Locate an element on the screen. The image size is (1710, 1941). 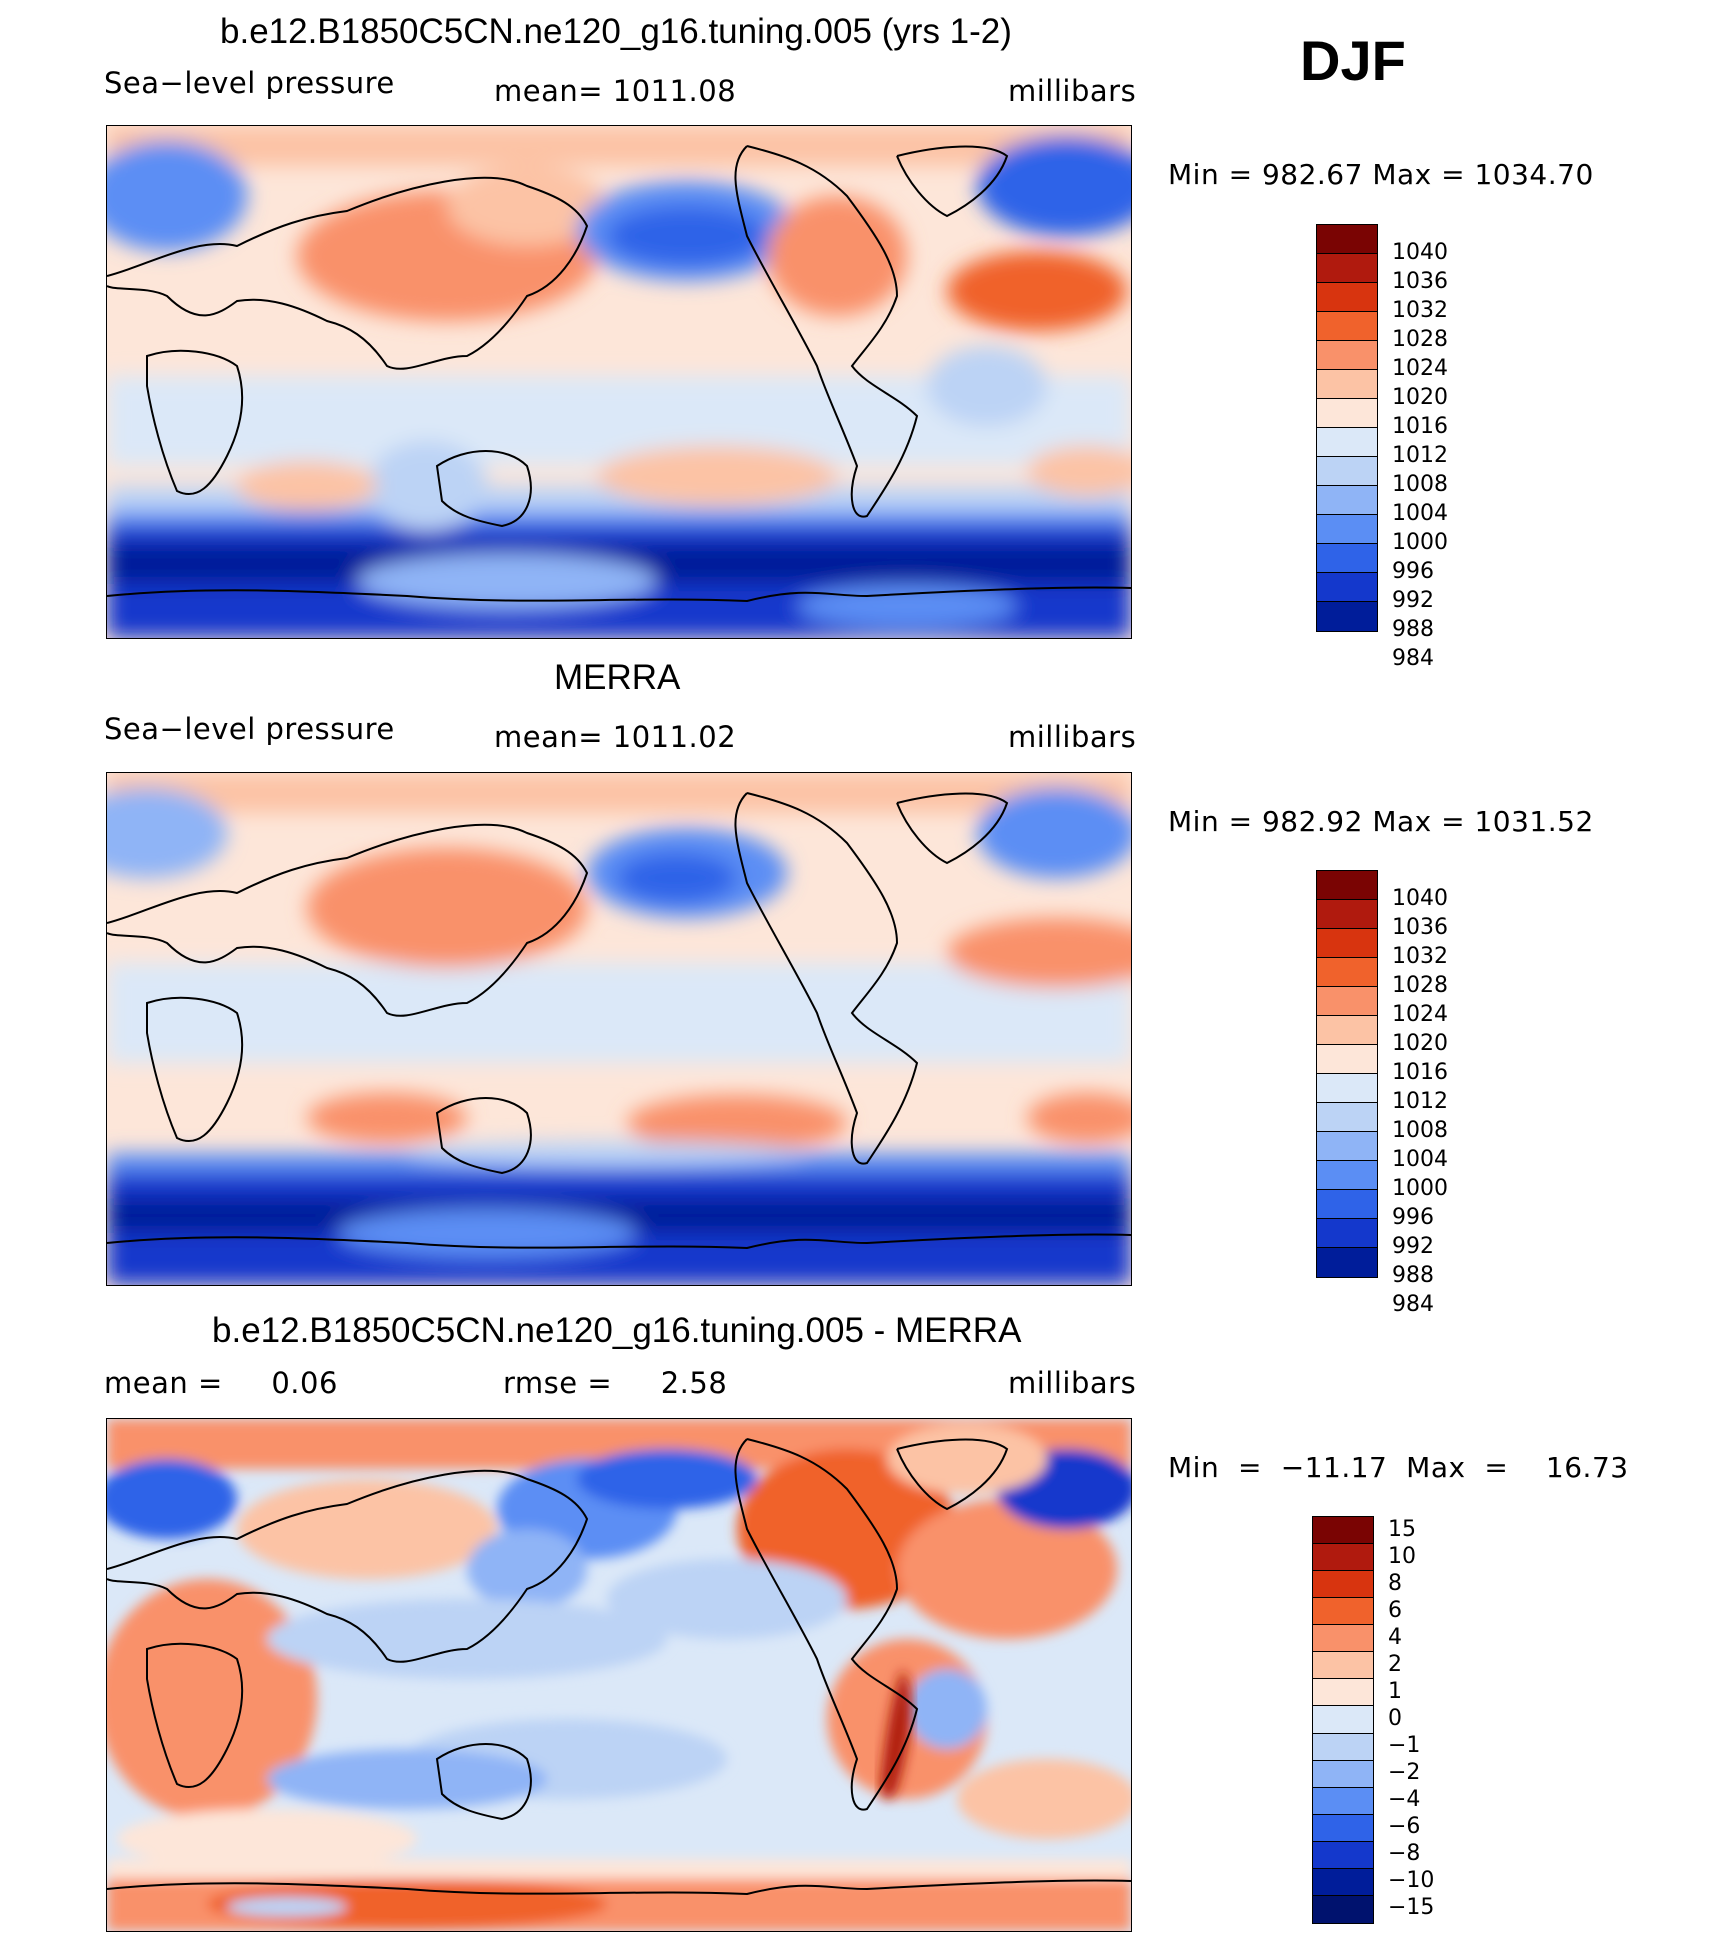
colorbar-tick-label: 10 is located at coordinates (1402, 1556).